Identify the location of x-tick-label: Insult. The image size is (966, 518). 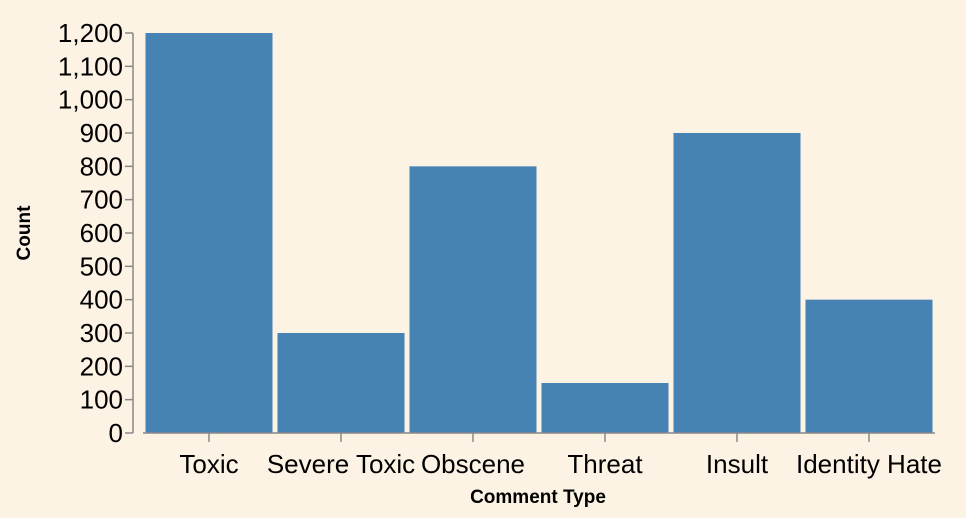
(737, 464).